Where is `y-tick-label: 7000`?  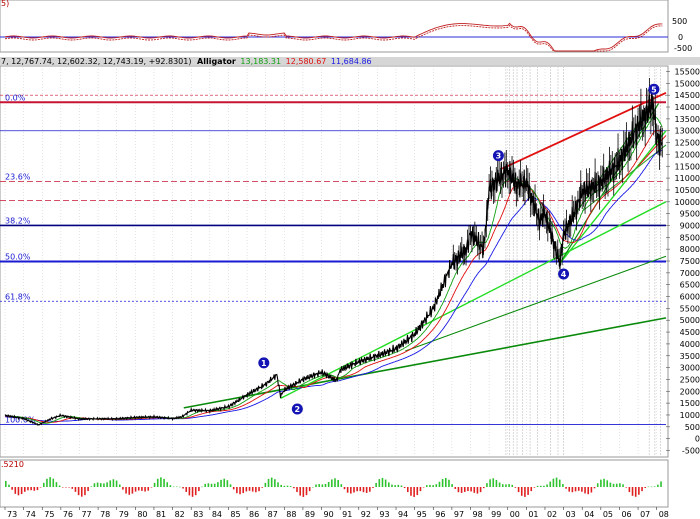
y-tick-label: 7000 is located at coordinates (690, 273).